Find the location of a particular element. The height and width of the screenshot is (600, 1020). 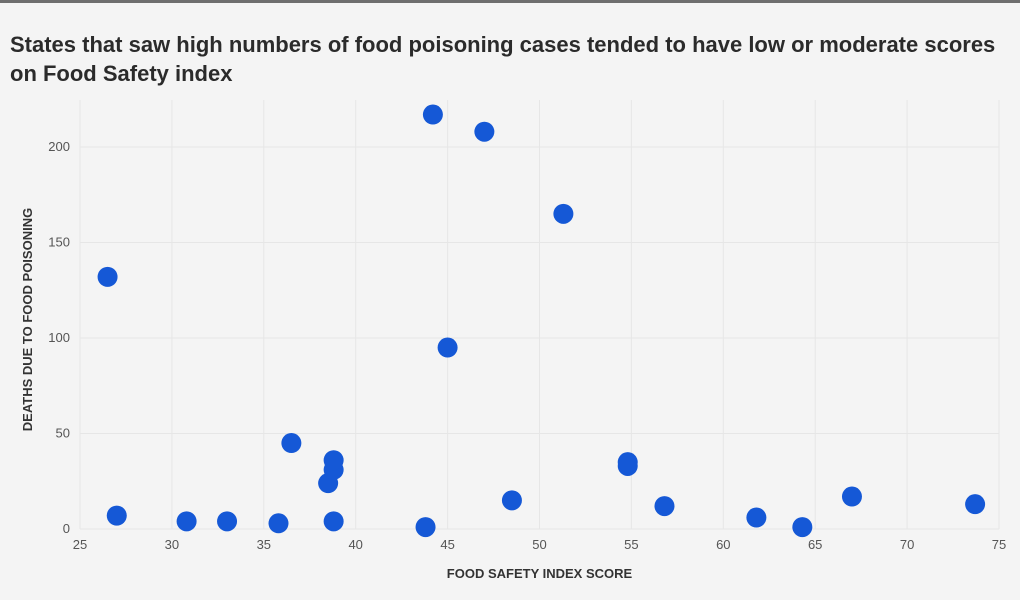

y-axis-title: DEATHS DUE TO FOOD POISONING is located at coordinates (27, 319).